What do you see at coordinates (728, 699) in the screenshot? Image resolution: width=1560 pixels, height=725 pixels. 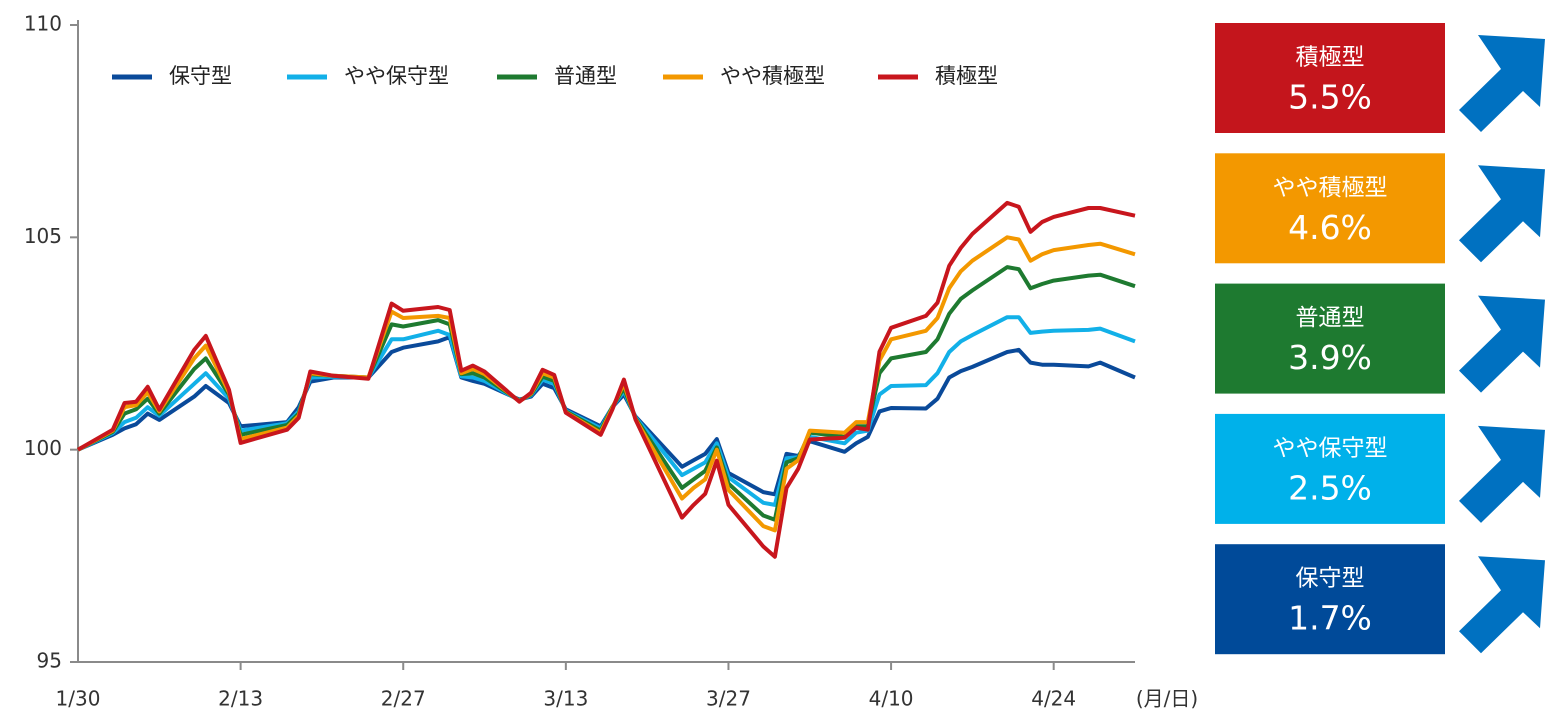 I see `x-tick-label: 3/27` at bounding box center [728, 699].